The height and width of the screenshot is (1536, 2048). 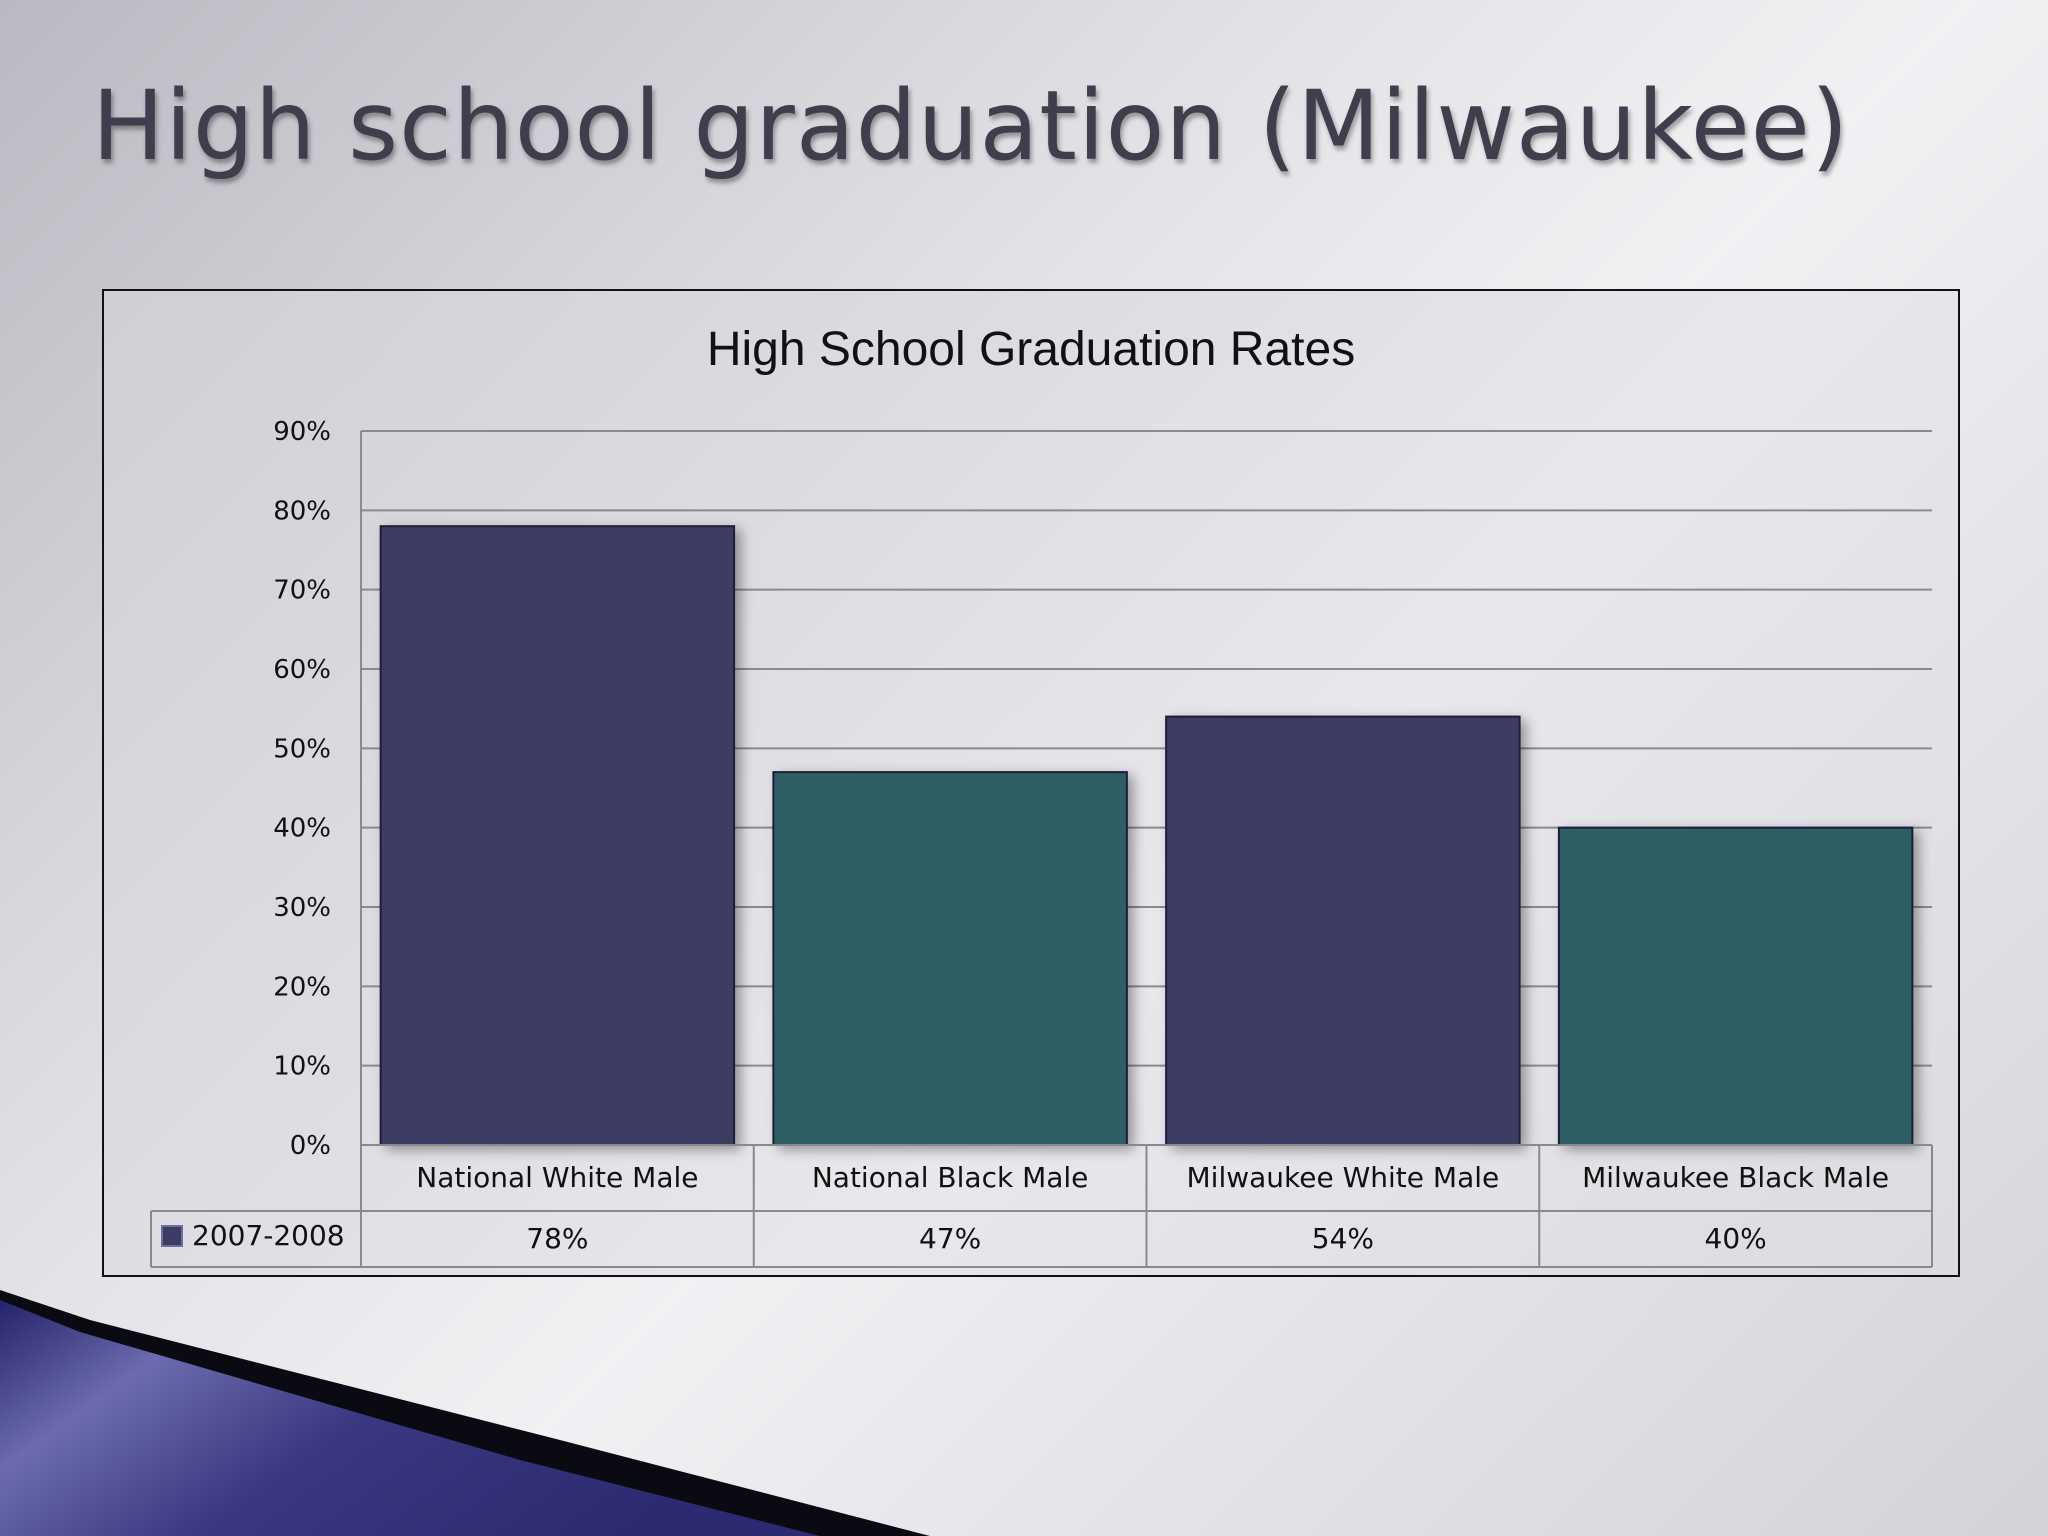 I want to click on y-tick-label: 40%, so click(x=302, y=829).